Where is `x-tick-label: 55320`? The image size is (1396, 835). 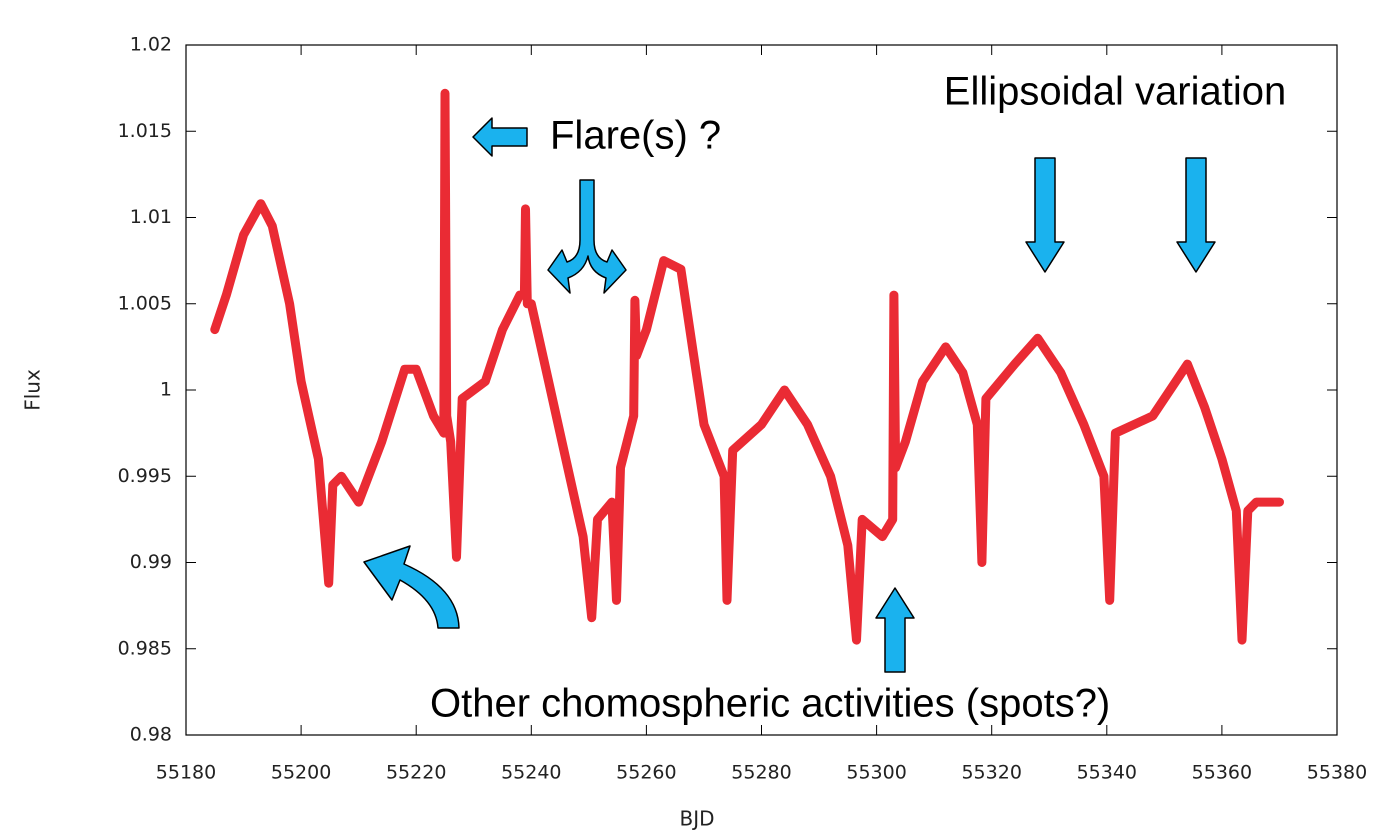 x-tick-label: 55320 is located at coordinates (991, 773).